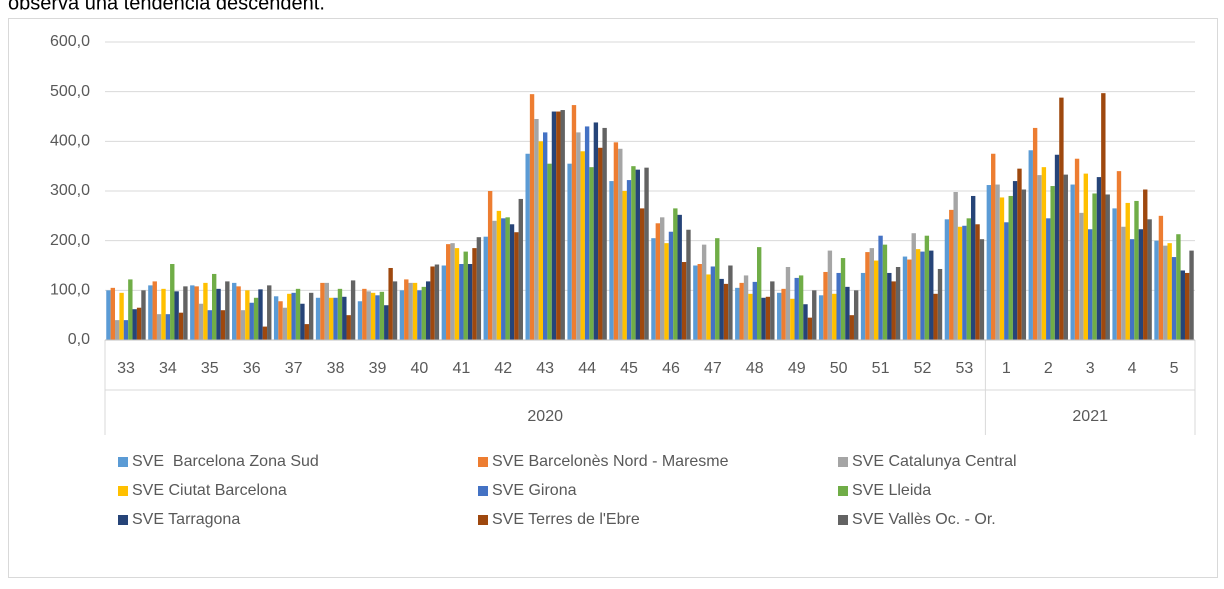  Describe the element at coordinates (566, 519) in the screenshot. I see `legend-label: SVE Terres de l'Ebre` at that location.